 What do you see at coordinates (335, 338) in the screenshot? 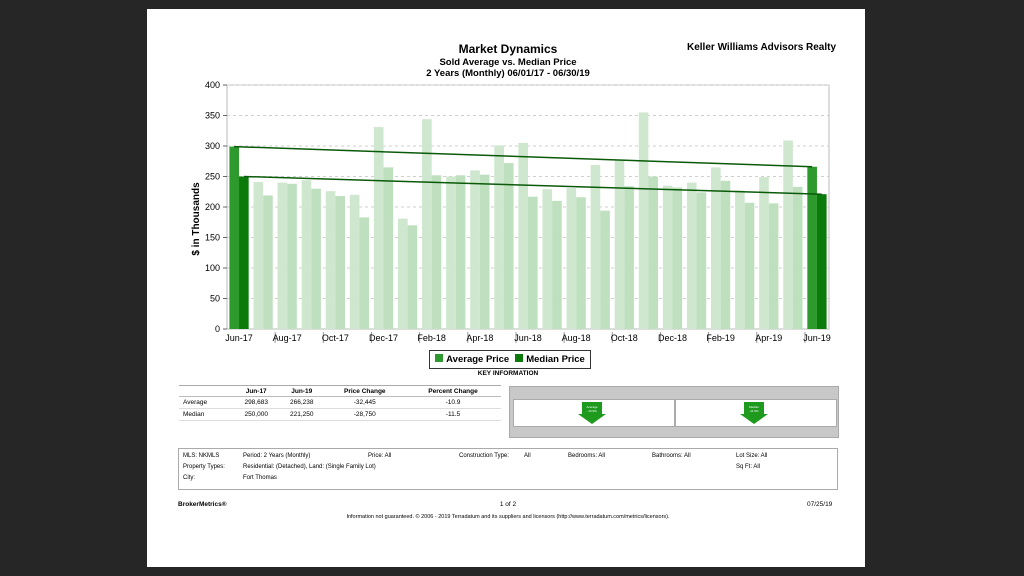
I see `x-tick-label: Oct-17` at bounding box center [335, 338].